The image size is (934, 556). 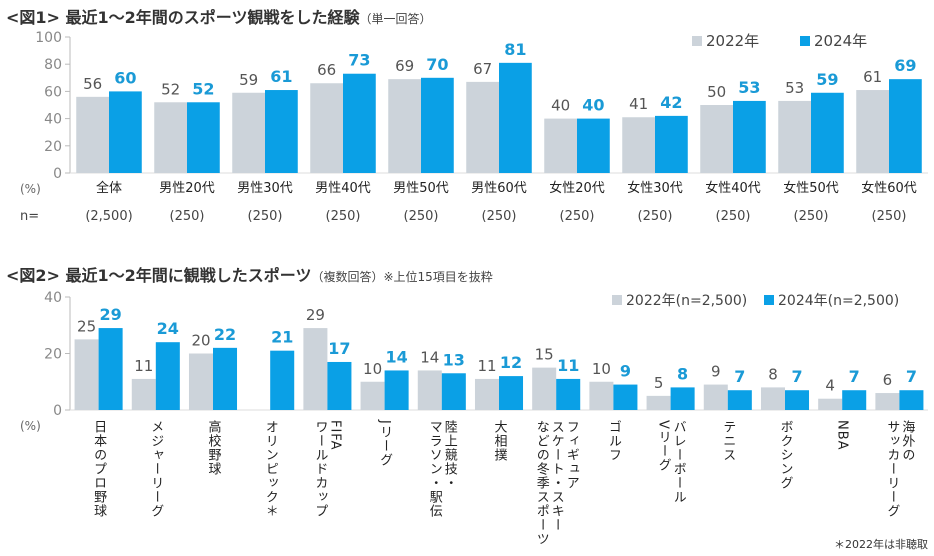 What do you see at coordinates (811, 188) in the screenshot?
I see `chart1-category-label: 女性50代` at bounding box center [811, 188].